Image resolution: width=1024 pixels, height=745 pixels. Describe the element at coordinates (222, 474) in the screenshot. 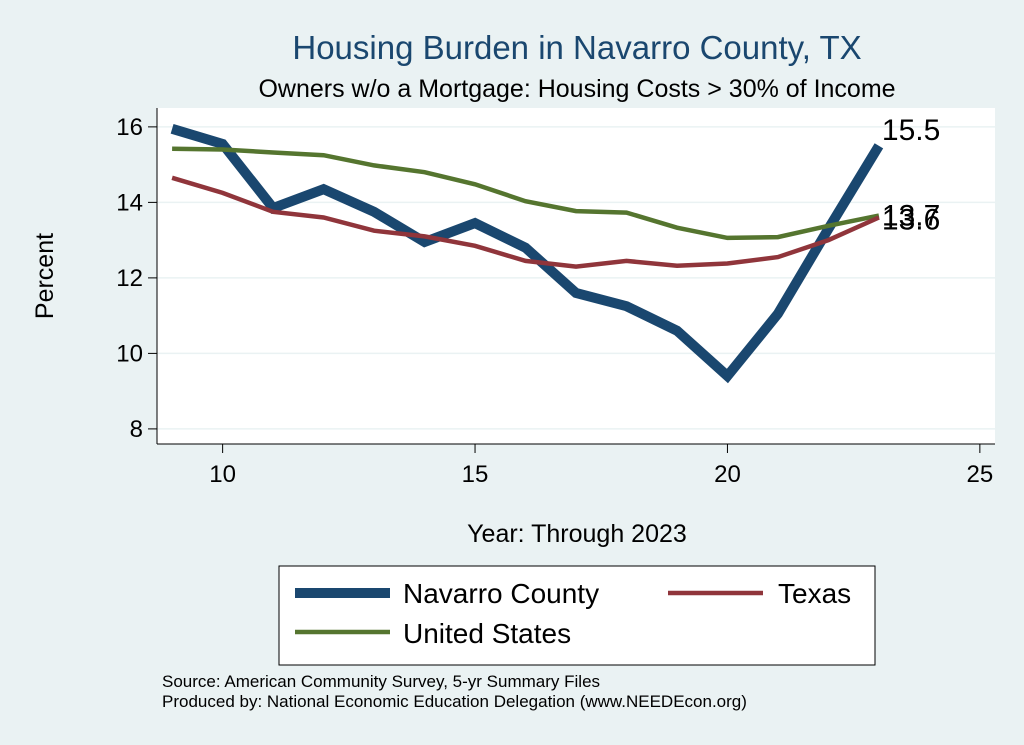

I see `x-tick-label-10: 10` at that location.